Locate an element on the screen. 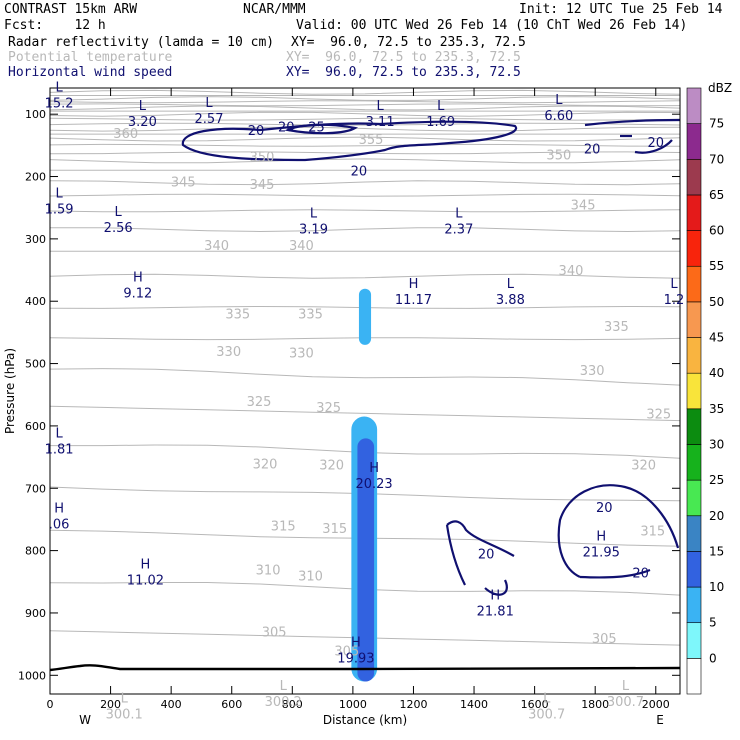  x-tick-label: 1600 is located at coordinates (535, 704).